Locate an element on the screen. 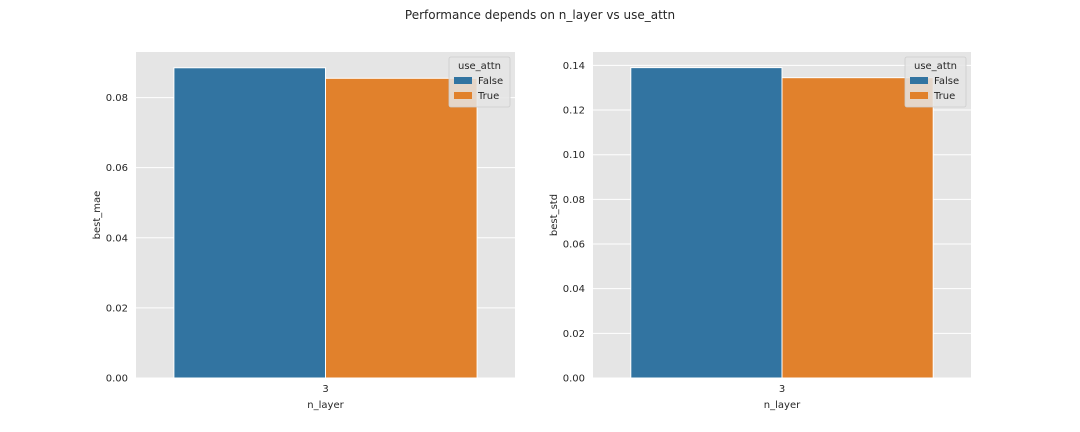 The height and width of the screenshot is (432, 1080). y-tick-label: 0.12 is located at coordinates (574, 111).